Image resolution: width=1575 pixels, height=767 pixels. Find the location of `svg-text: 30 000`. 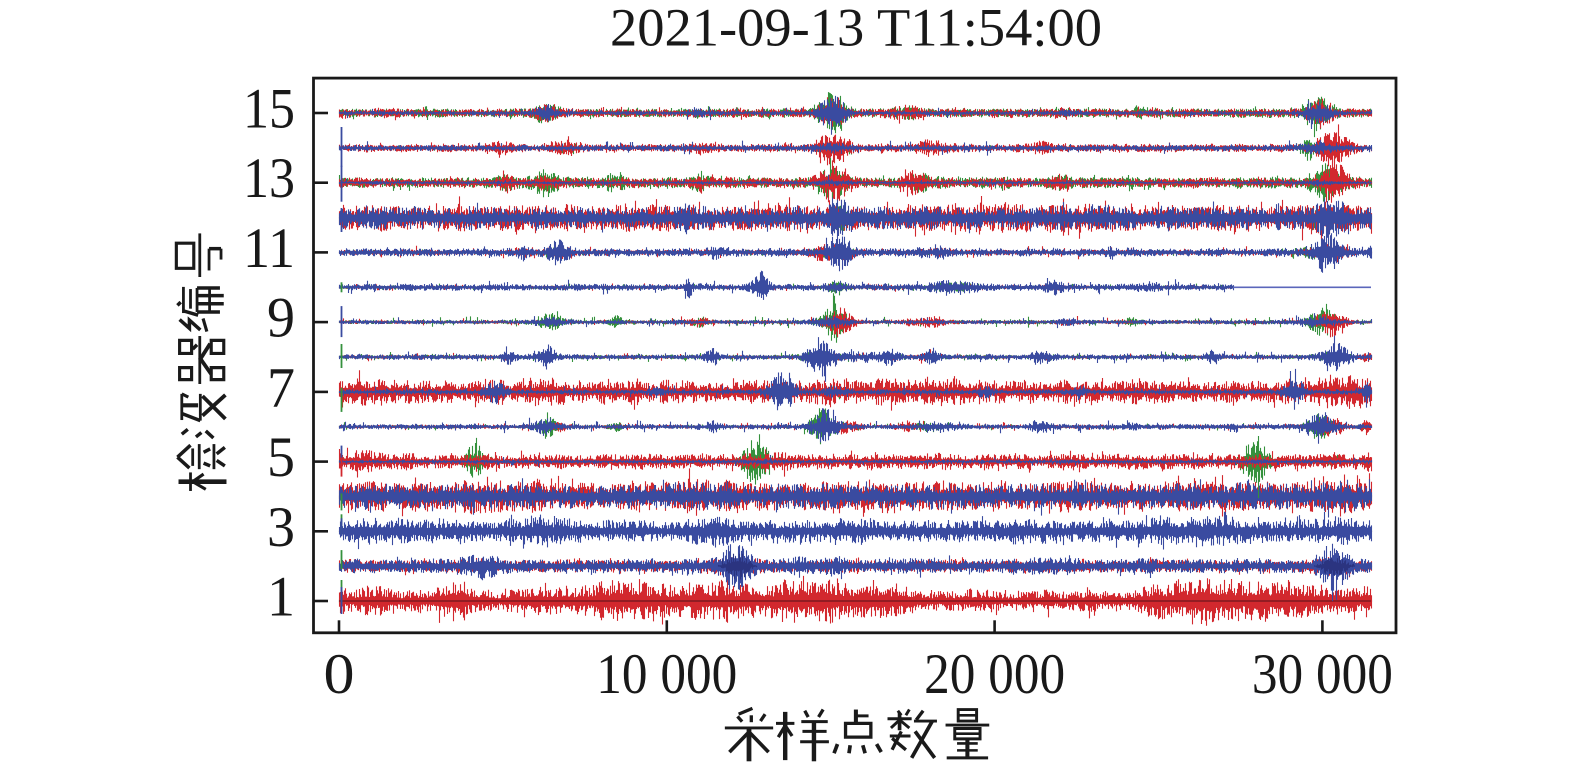

svg-text: 30 000 is located at coordinates (1322, 674).